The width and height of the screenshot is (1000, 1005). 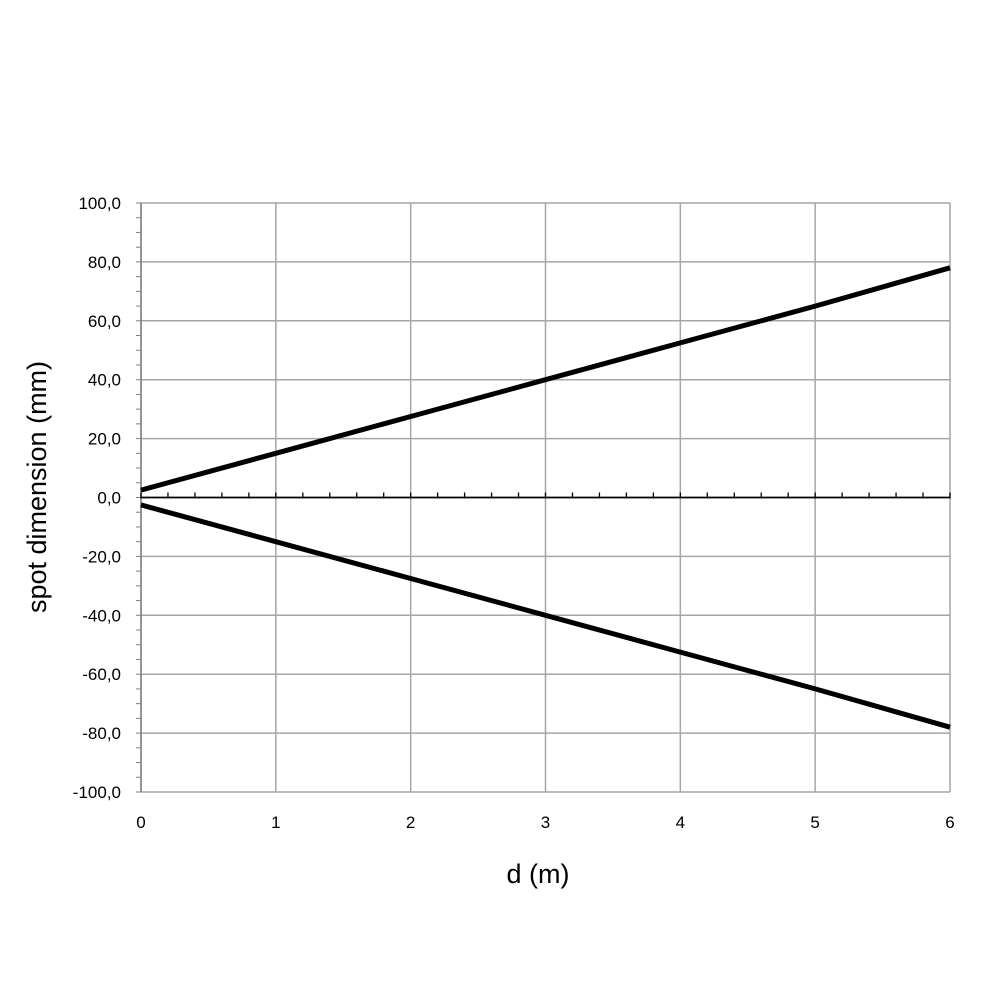 What do you see at coordinates (545, 822) in the screenshot?
I see `x-tick-label: 3` at bounding box center [545, 822].